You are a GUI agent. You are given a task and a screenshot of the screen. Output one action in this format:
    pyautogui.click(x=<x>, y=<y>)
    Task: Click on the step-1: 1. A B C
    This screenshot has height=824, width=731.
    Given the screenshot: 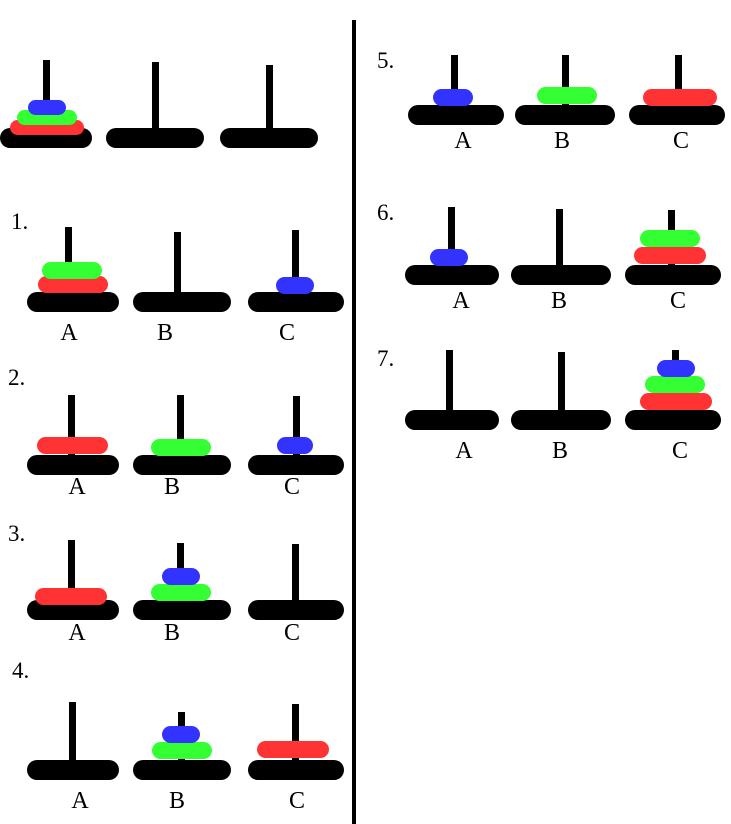 What is the action you would take?
    pyautogui.click(x=177, y=277)
    